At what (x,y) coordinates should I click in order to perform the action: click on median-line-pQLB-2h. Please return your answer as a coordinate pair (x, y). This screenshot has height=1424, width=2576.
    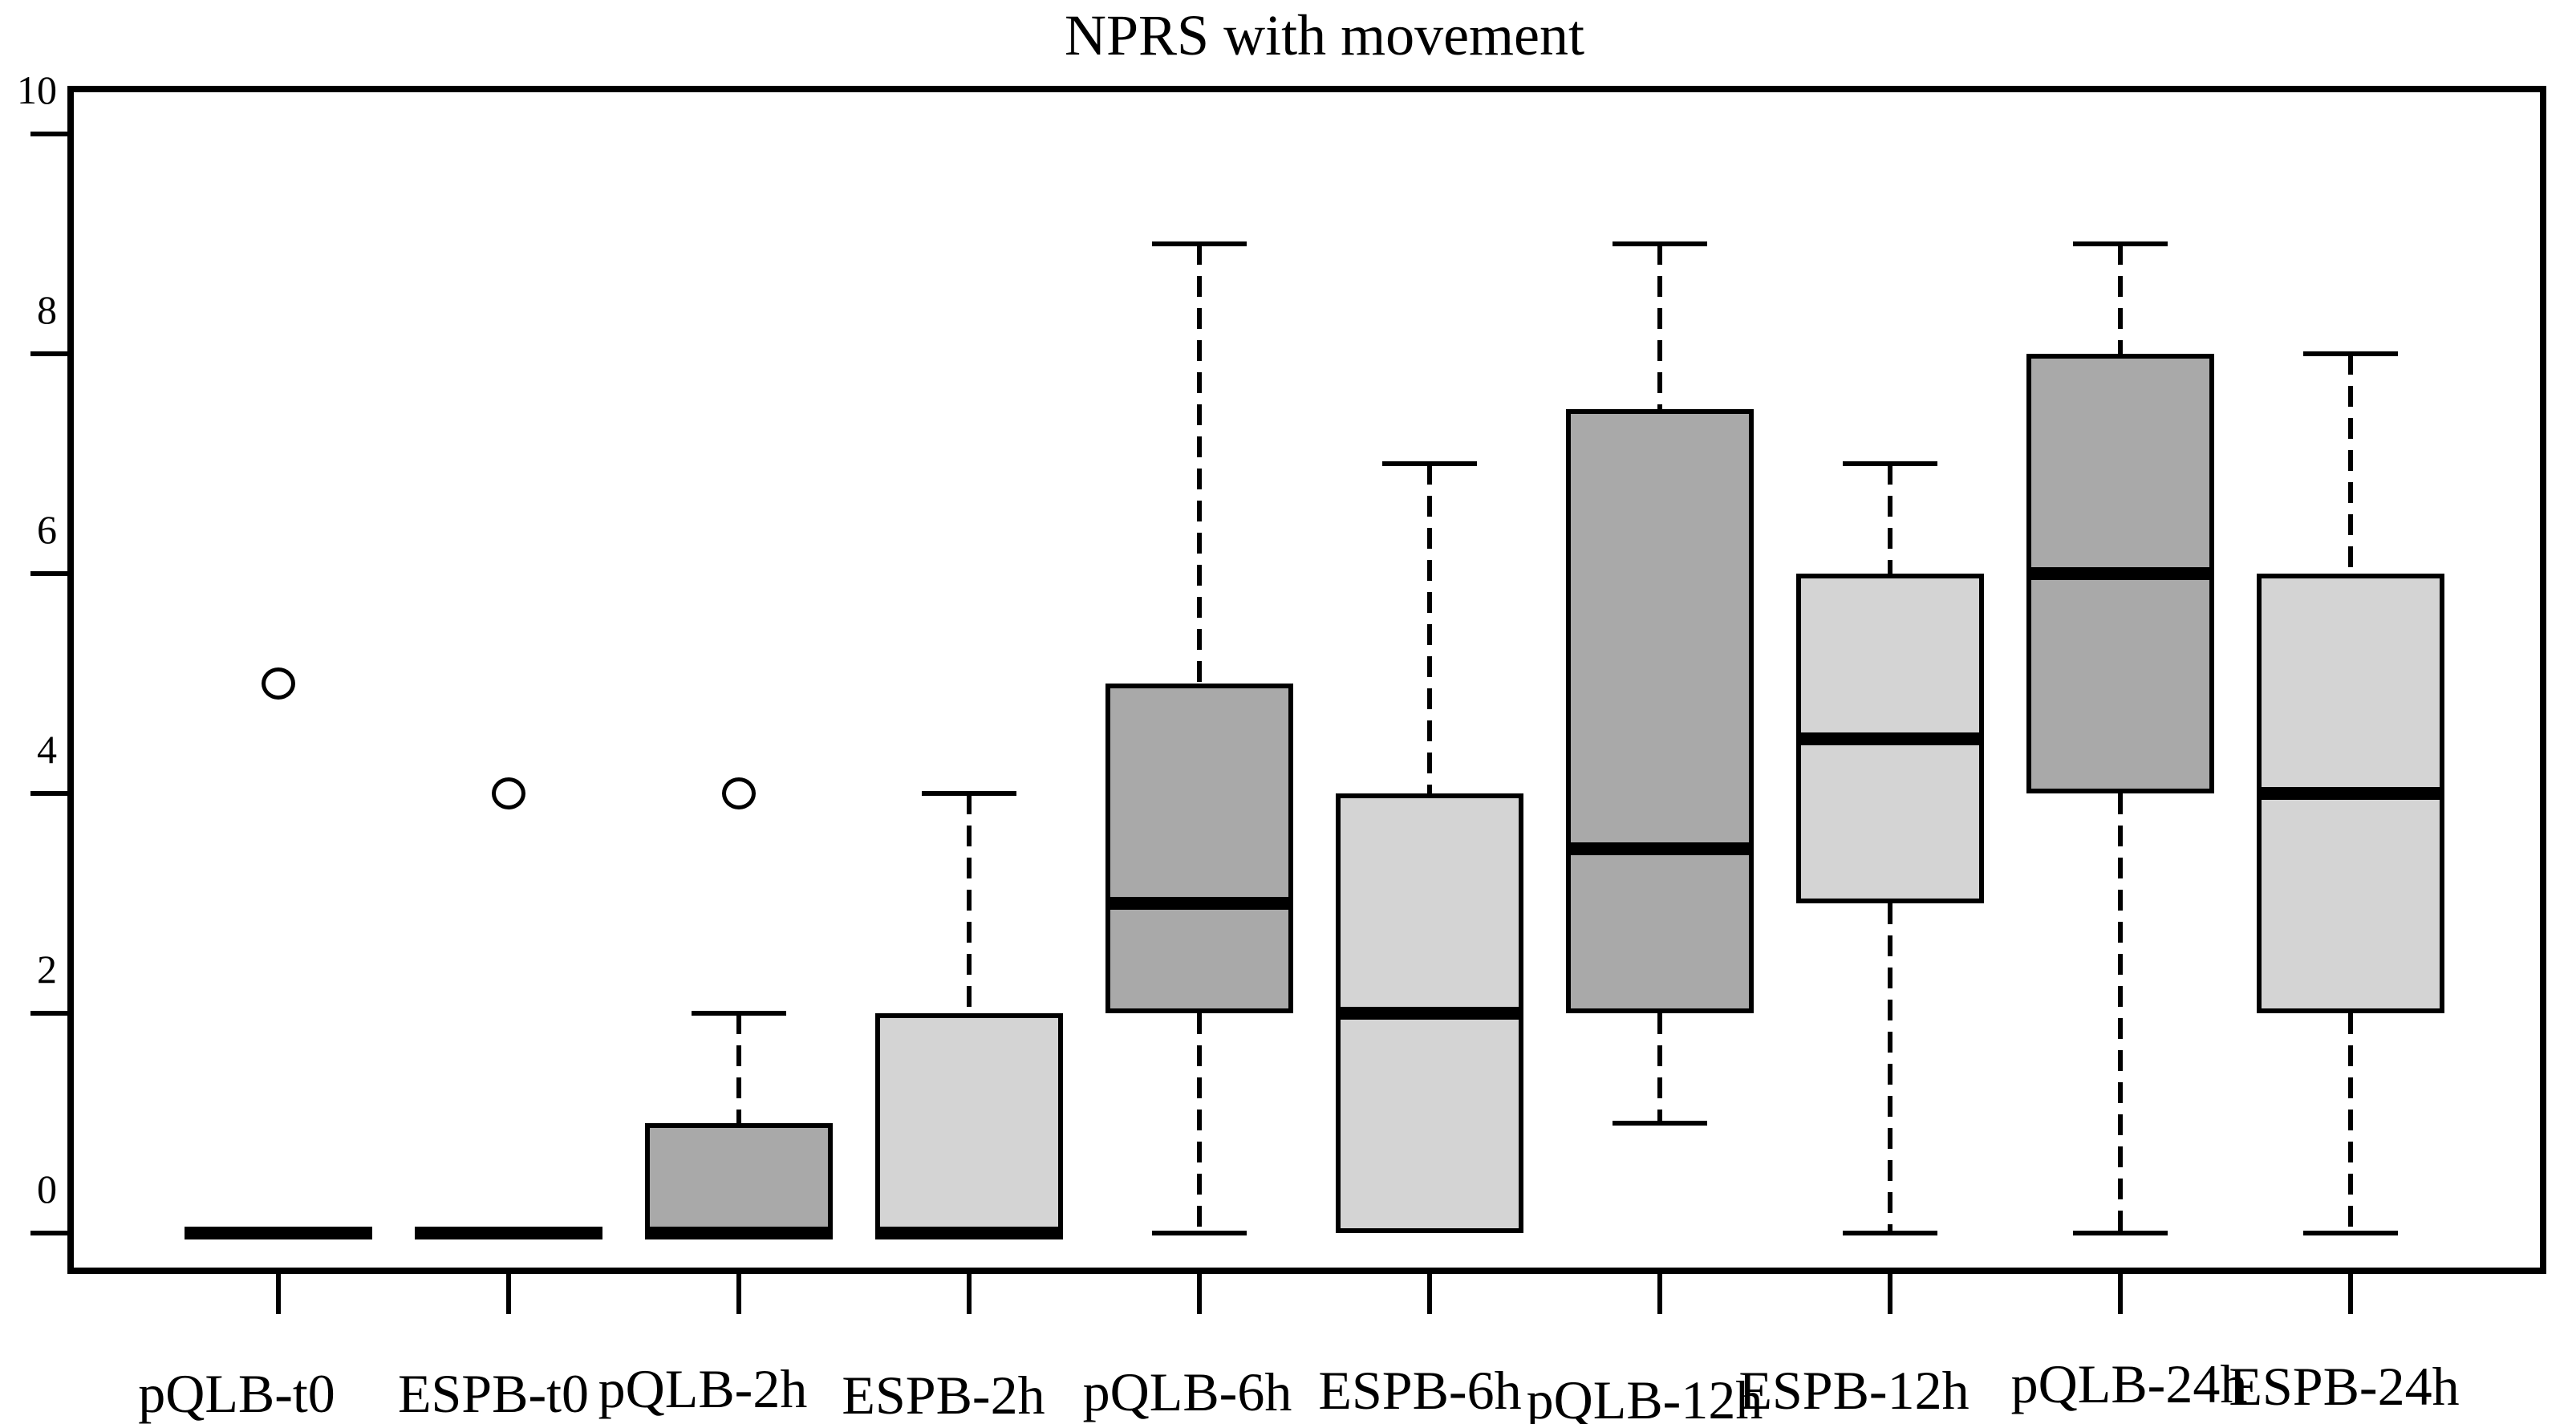
    Looking at the image, I should click on (739, 1233).